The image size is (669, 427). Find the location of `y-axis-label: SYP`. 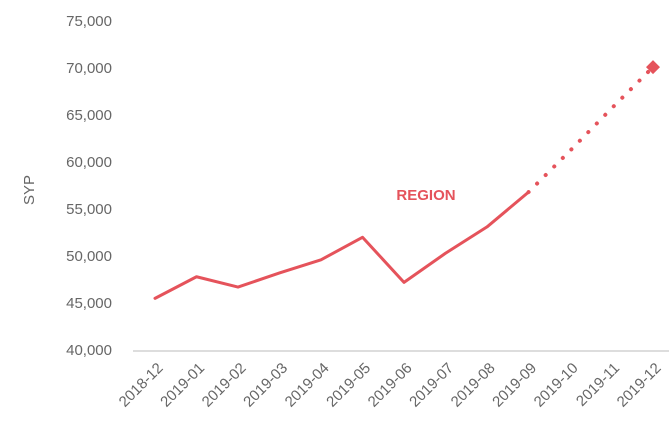

y-axis-label: SYP is located at coordinates (29, 190).